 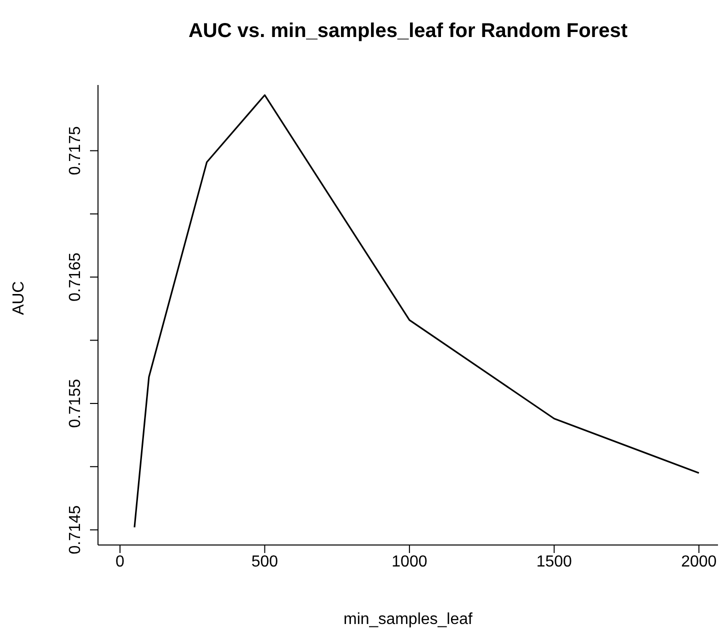 I want to click on y-tick-label: 0.7165, so click(x=75, y=277).